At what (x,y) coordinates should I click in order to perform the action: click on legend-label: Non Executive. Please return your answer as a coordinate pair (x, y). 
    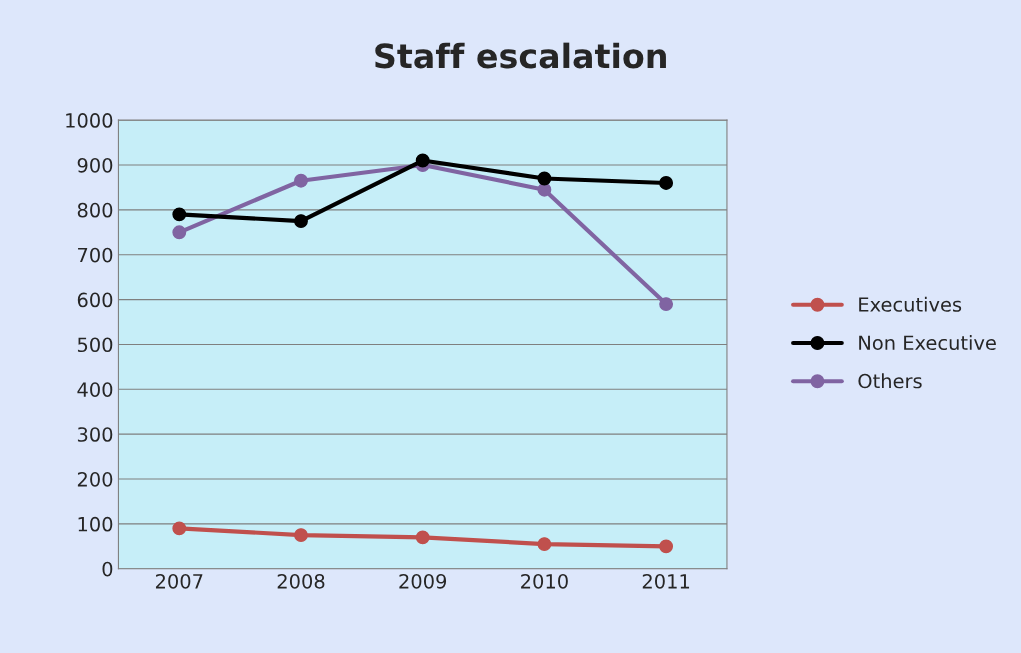
    Looking at the image, I should click on (927, 343).